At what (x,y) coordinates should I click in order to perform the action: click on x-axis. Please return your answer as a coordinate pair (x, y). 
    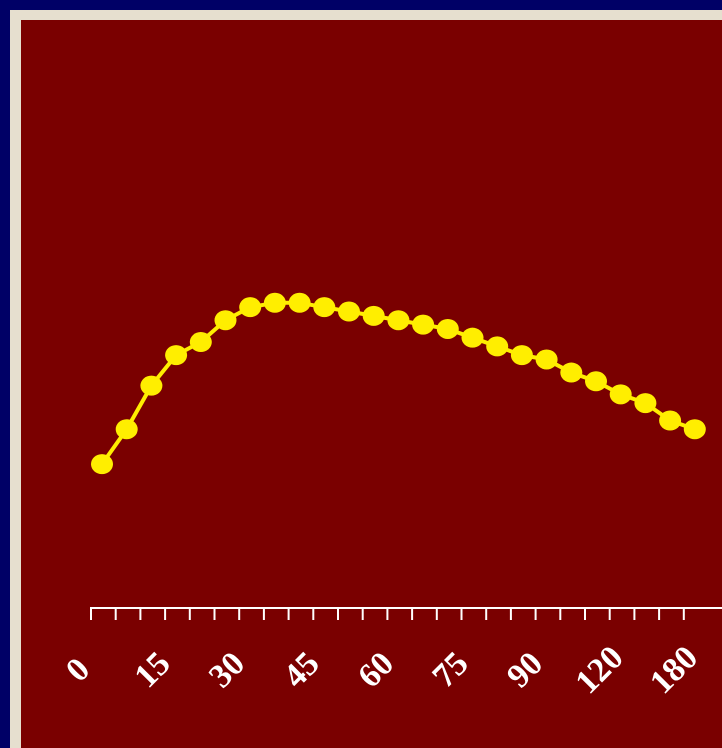
    Looking at the image, I should click on (406, 613).